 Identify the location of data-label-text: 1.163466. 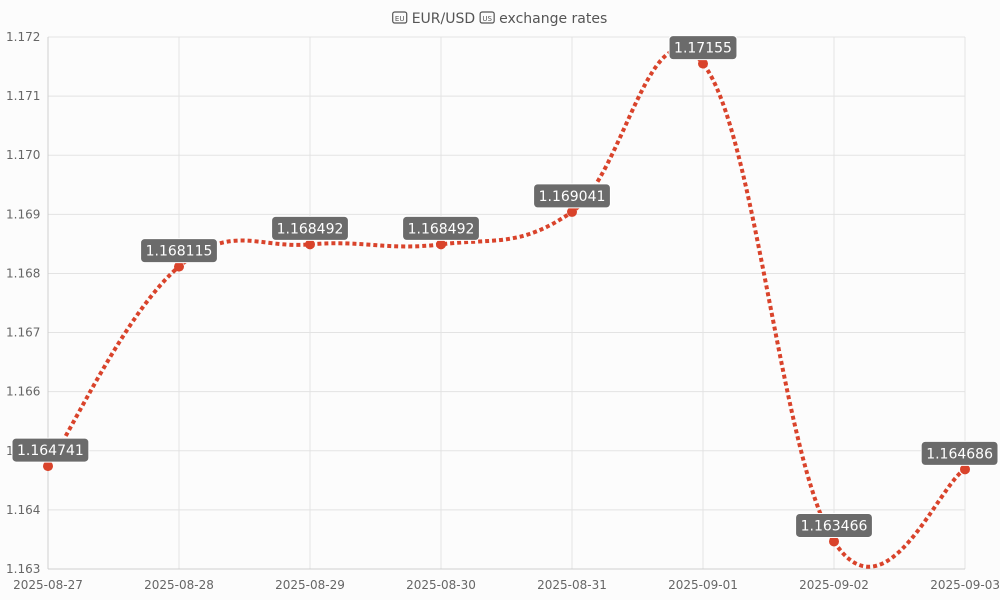
(834, 526).